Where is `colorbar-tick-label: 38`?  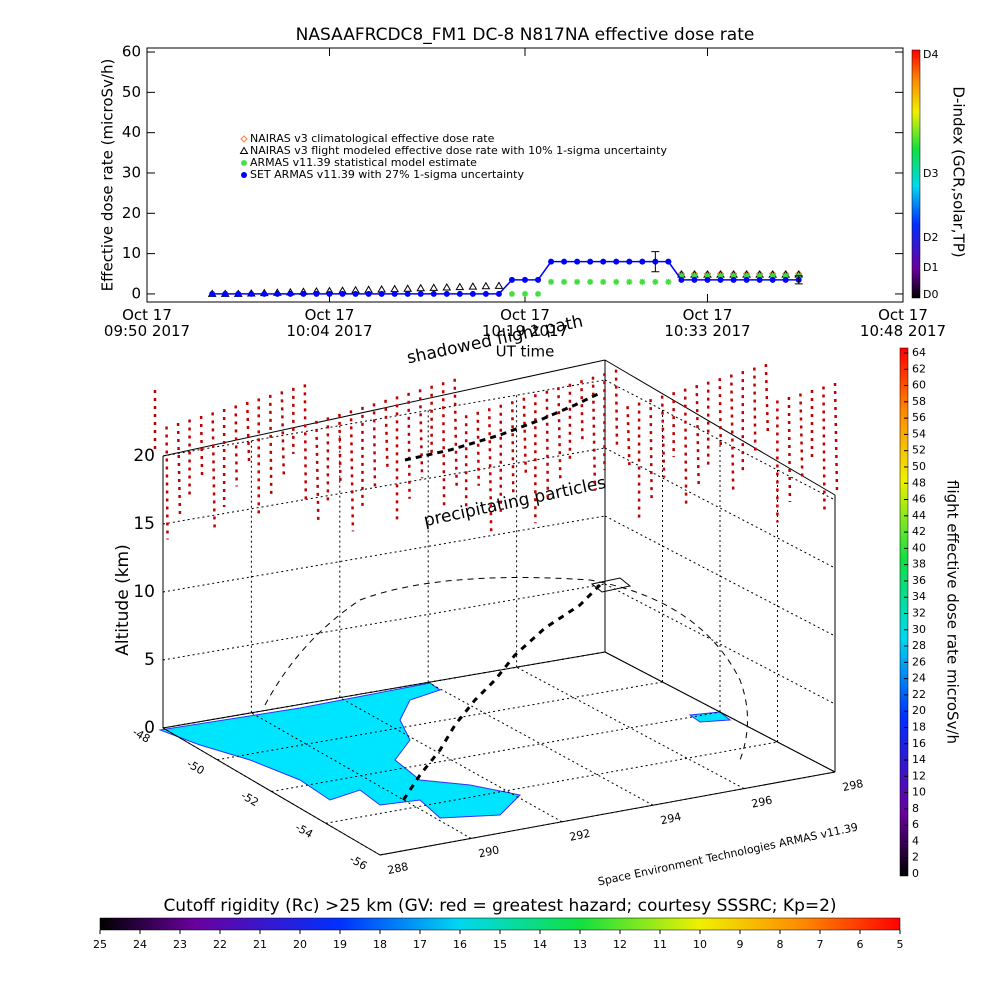
colorbar-tick-label: 38 is located at coordinates (919, 564).